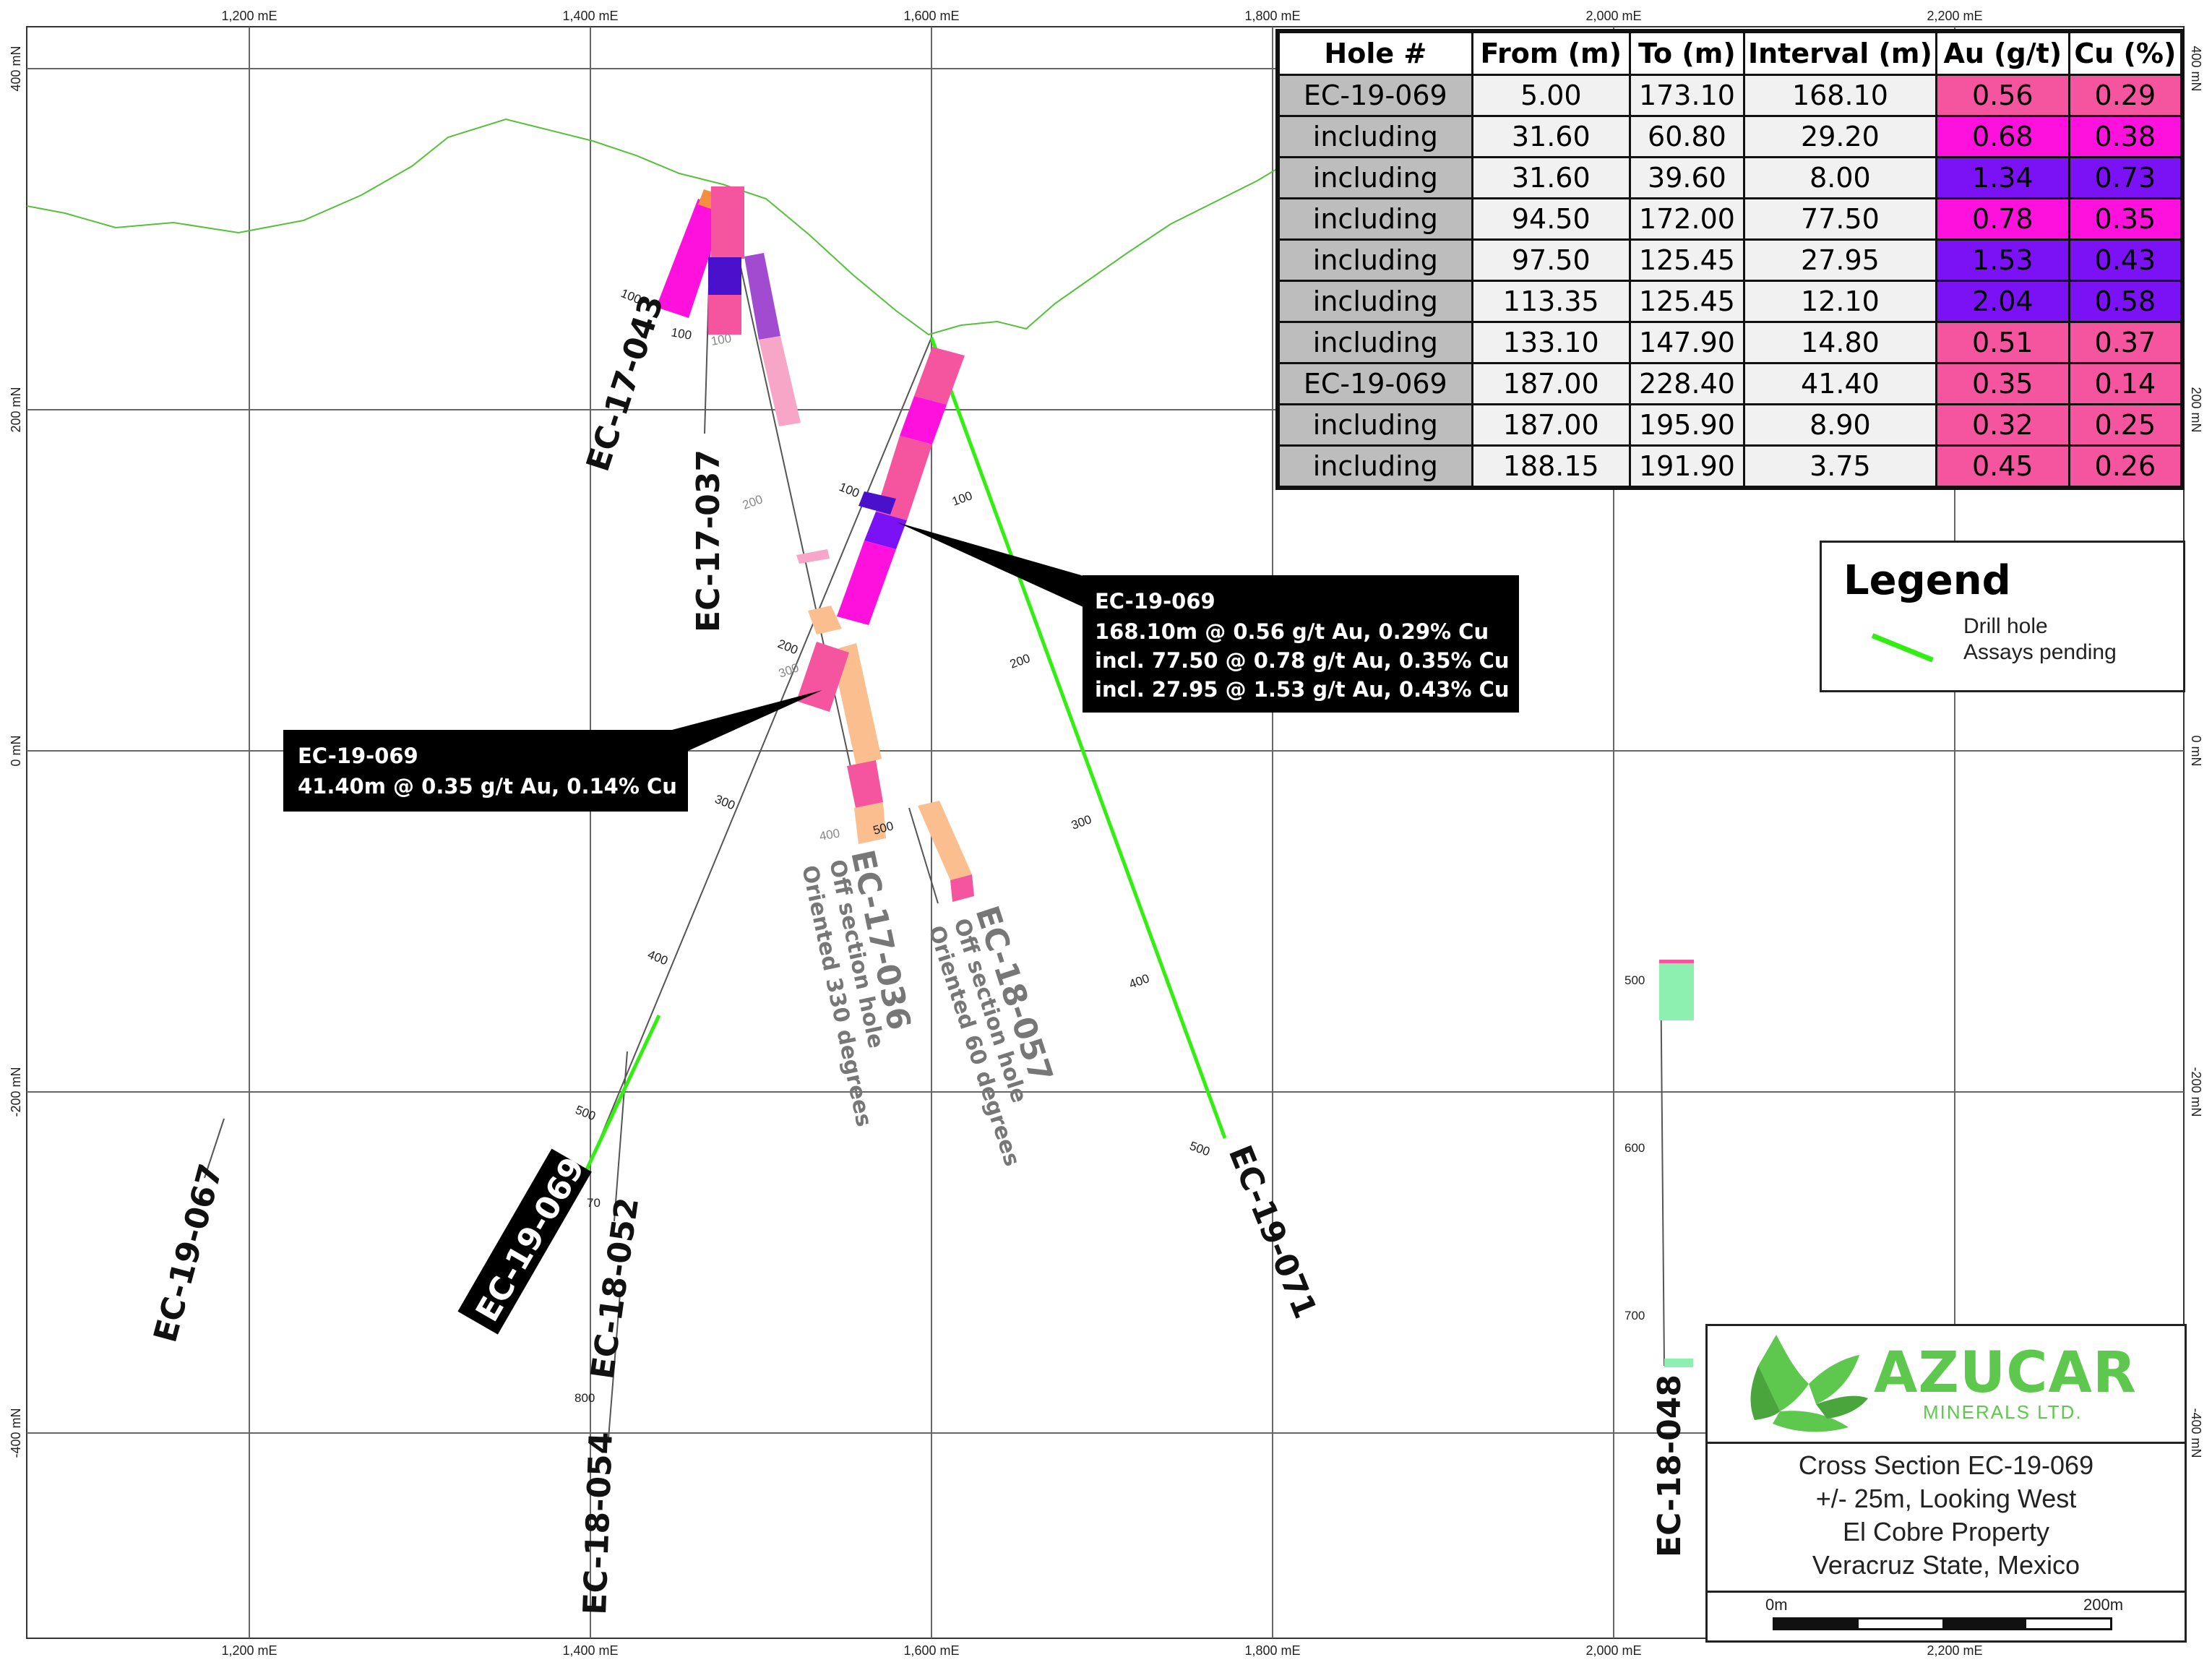 The image size is (2212, 1665). I want to click on hole-label-ec-19-069: EC-19-069, so click(531, 1239).